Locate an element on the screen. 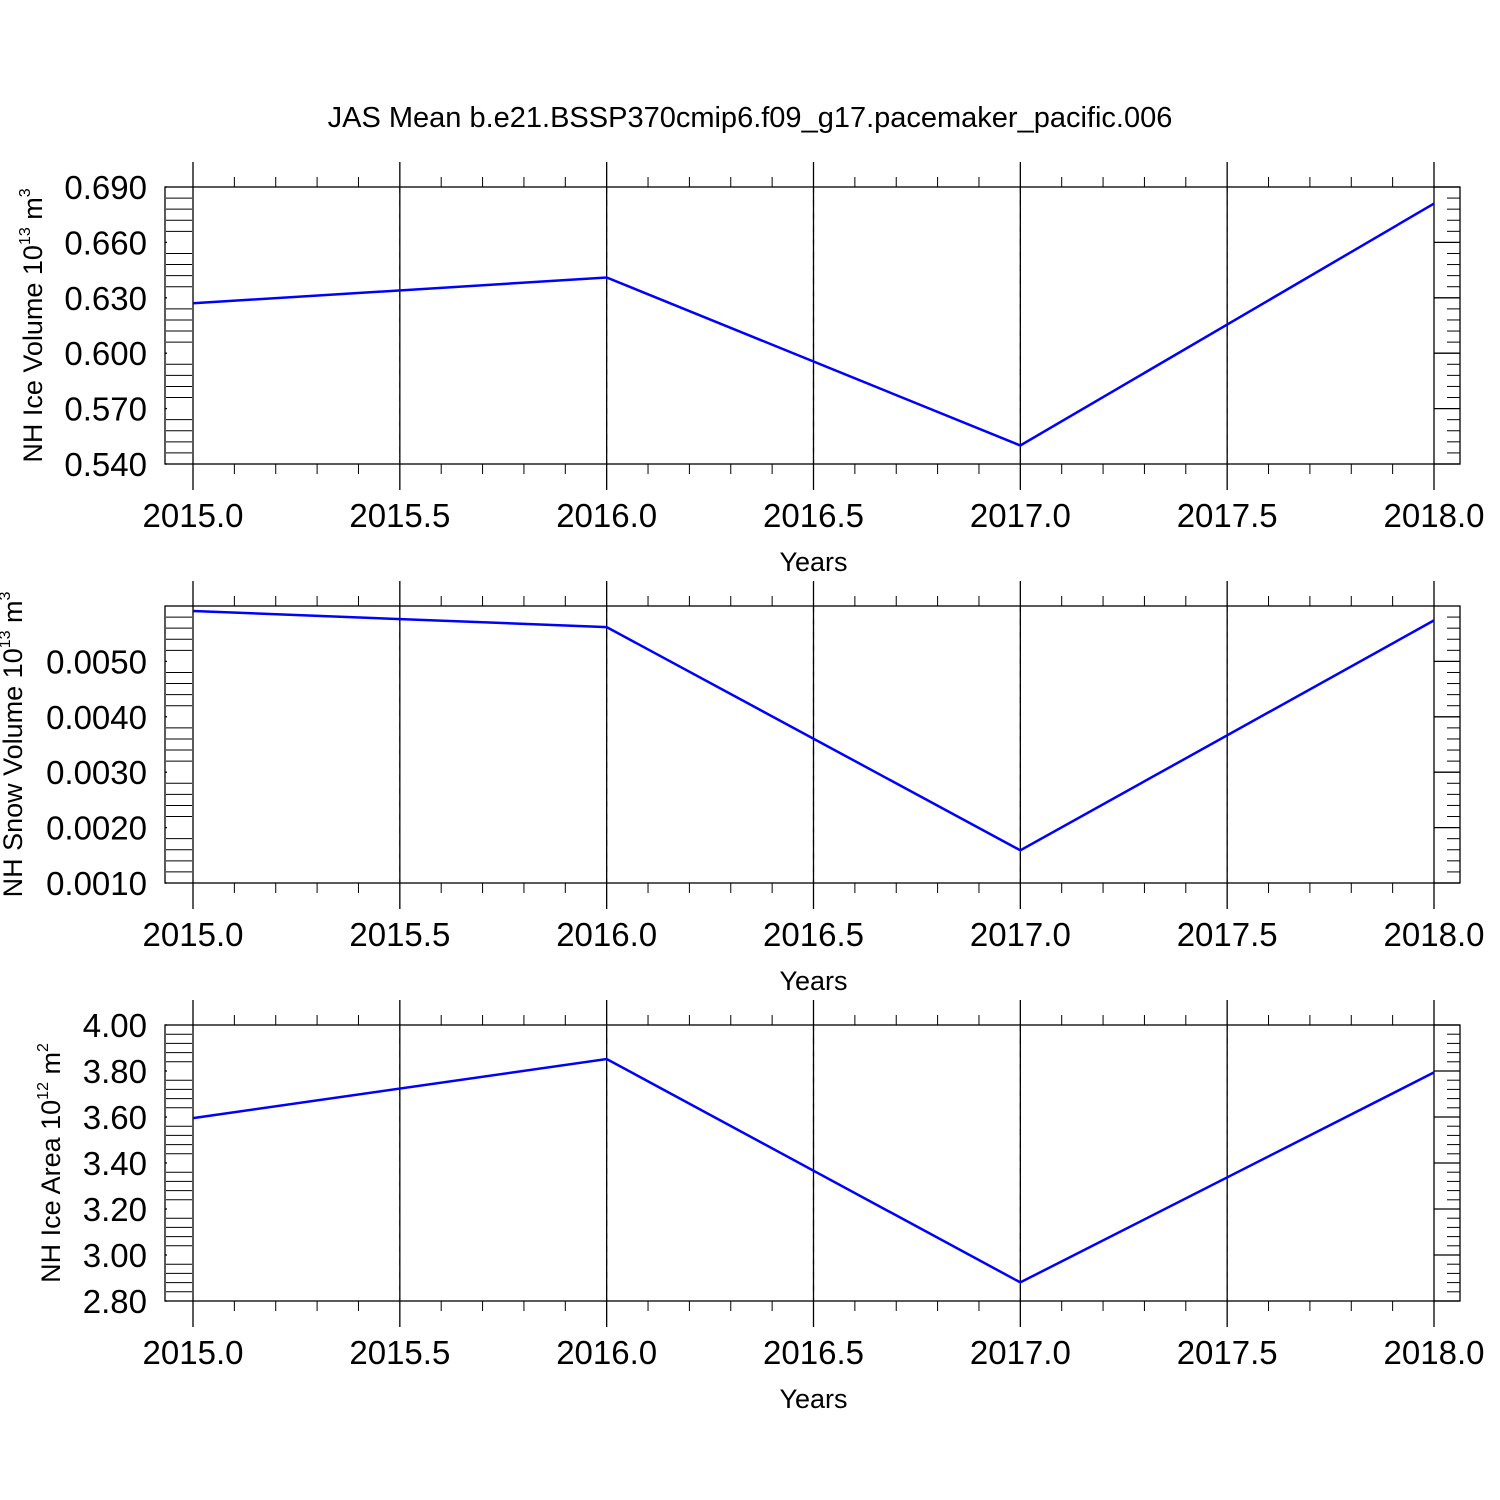 This screenshot has height=1500, width=1500. y-tick-label: 0.0040 is located at coordinates (96, 717).